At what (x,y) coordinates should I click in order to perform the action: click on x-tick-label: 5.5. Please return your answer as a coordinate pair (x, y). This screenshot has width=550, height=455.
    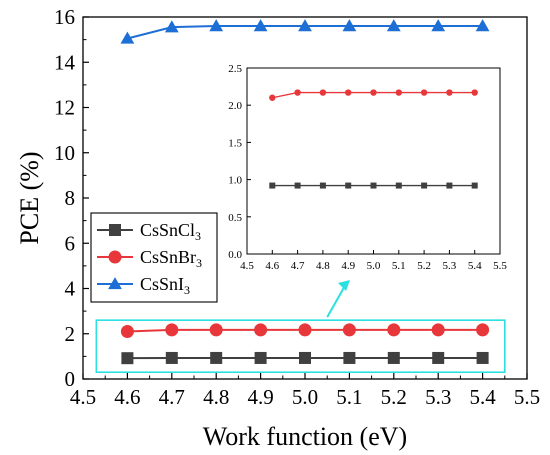
    Looking at the image, I should click on (527, 397).